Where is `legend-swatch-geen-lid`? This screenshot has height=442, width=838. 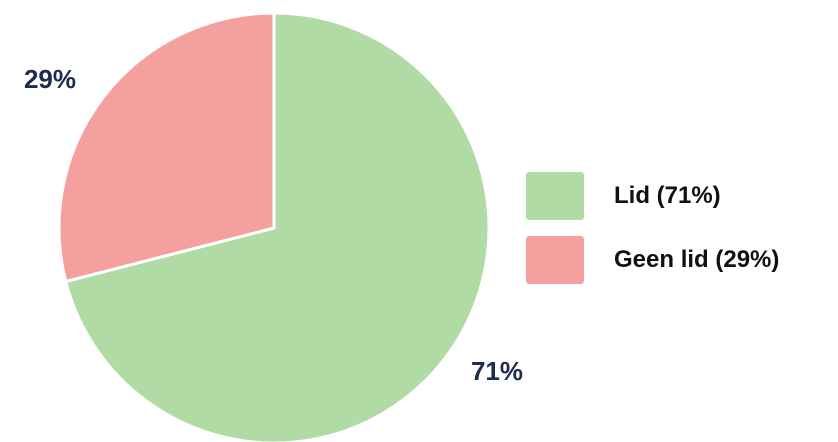
legend-swatch-geen-lid is located at coordinates (555, 260).